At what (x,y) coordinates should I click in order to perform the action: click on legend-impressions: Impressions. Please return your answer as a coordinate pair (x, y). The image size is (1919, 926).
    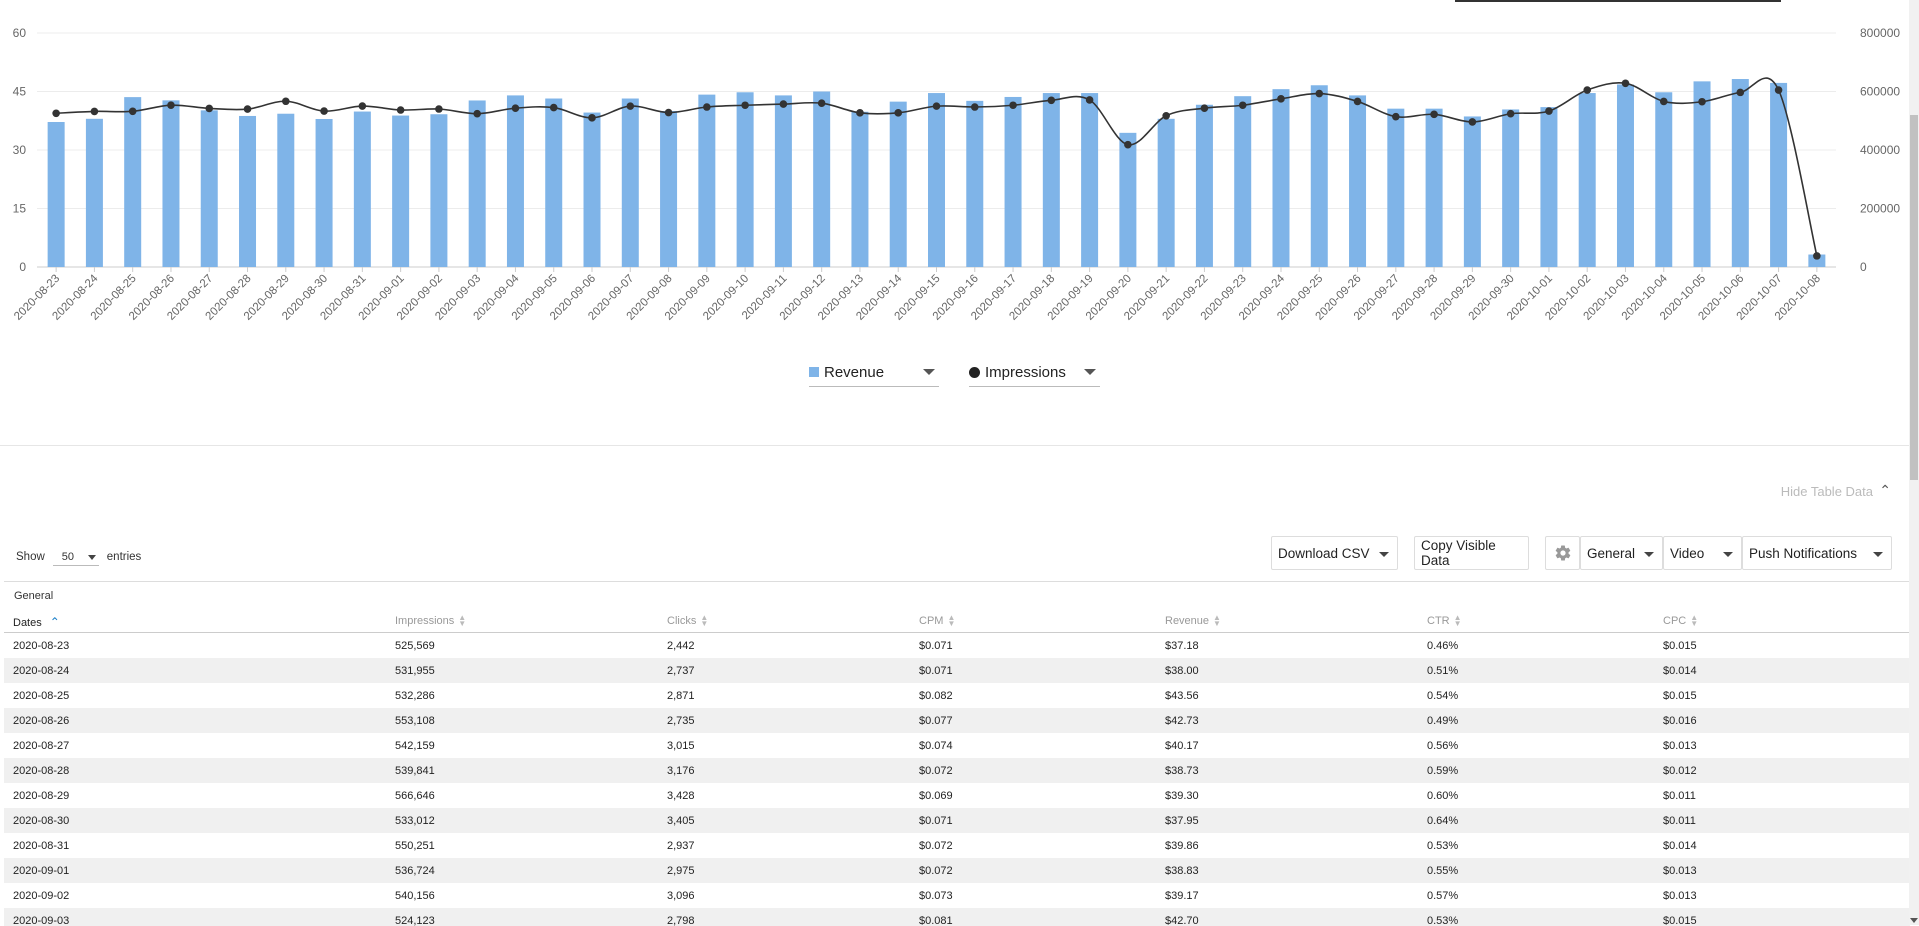
    Looking at the image, I should click on (1034, 372).